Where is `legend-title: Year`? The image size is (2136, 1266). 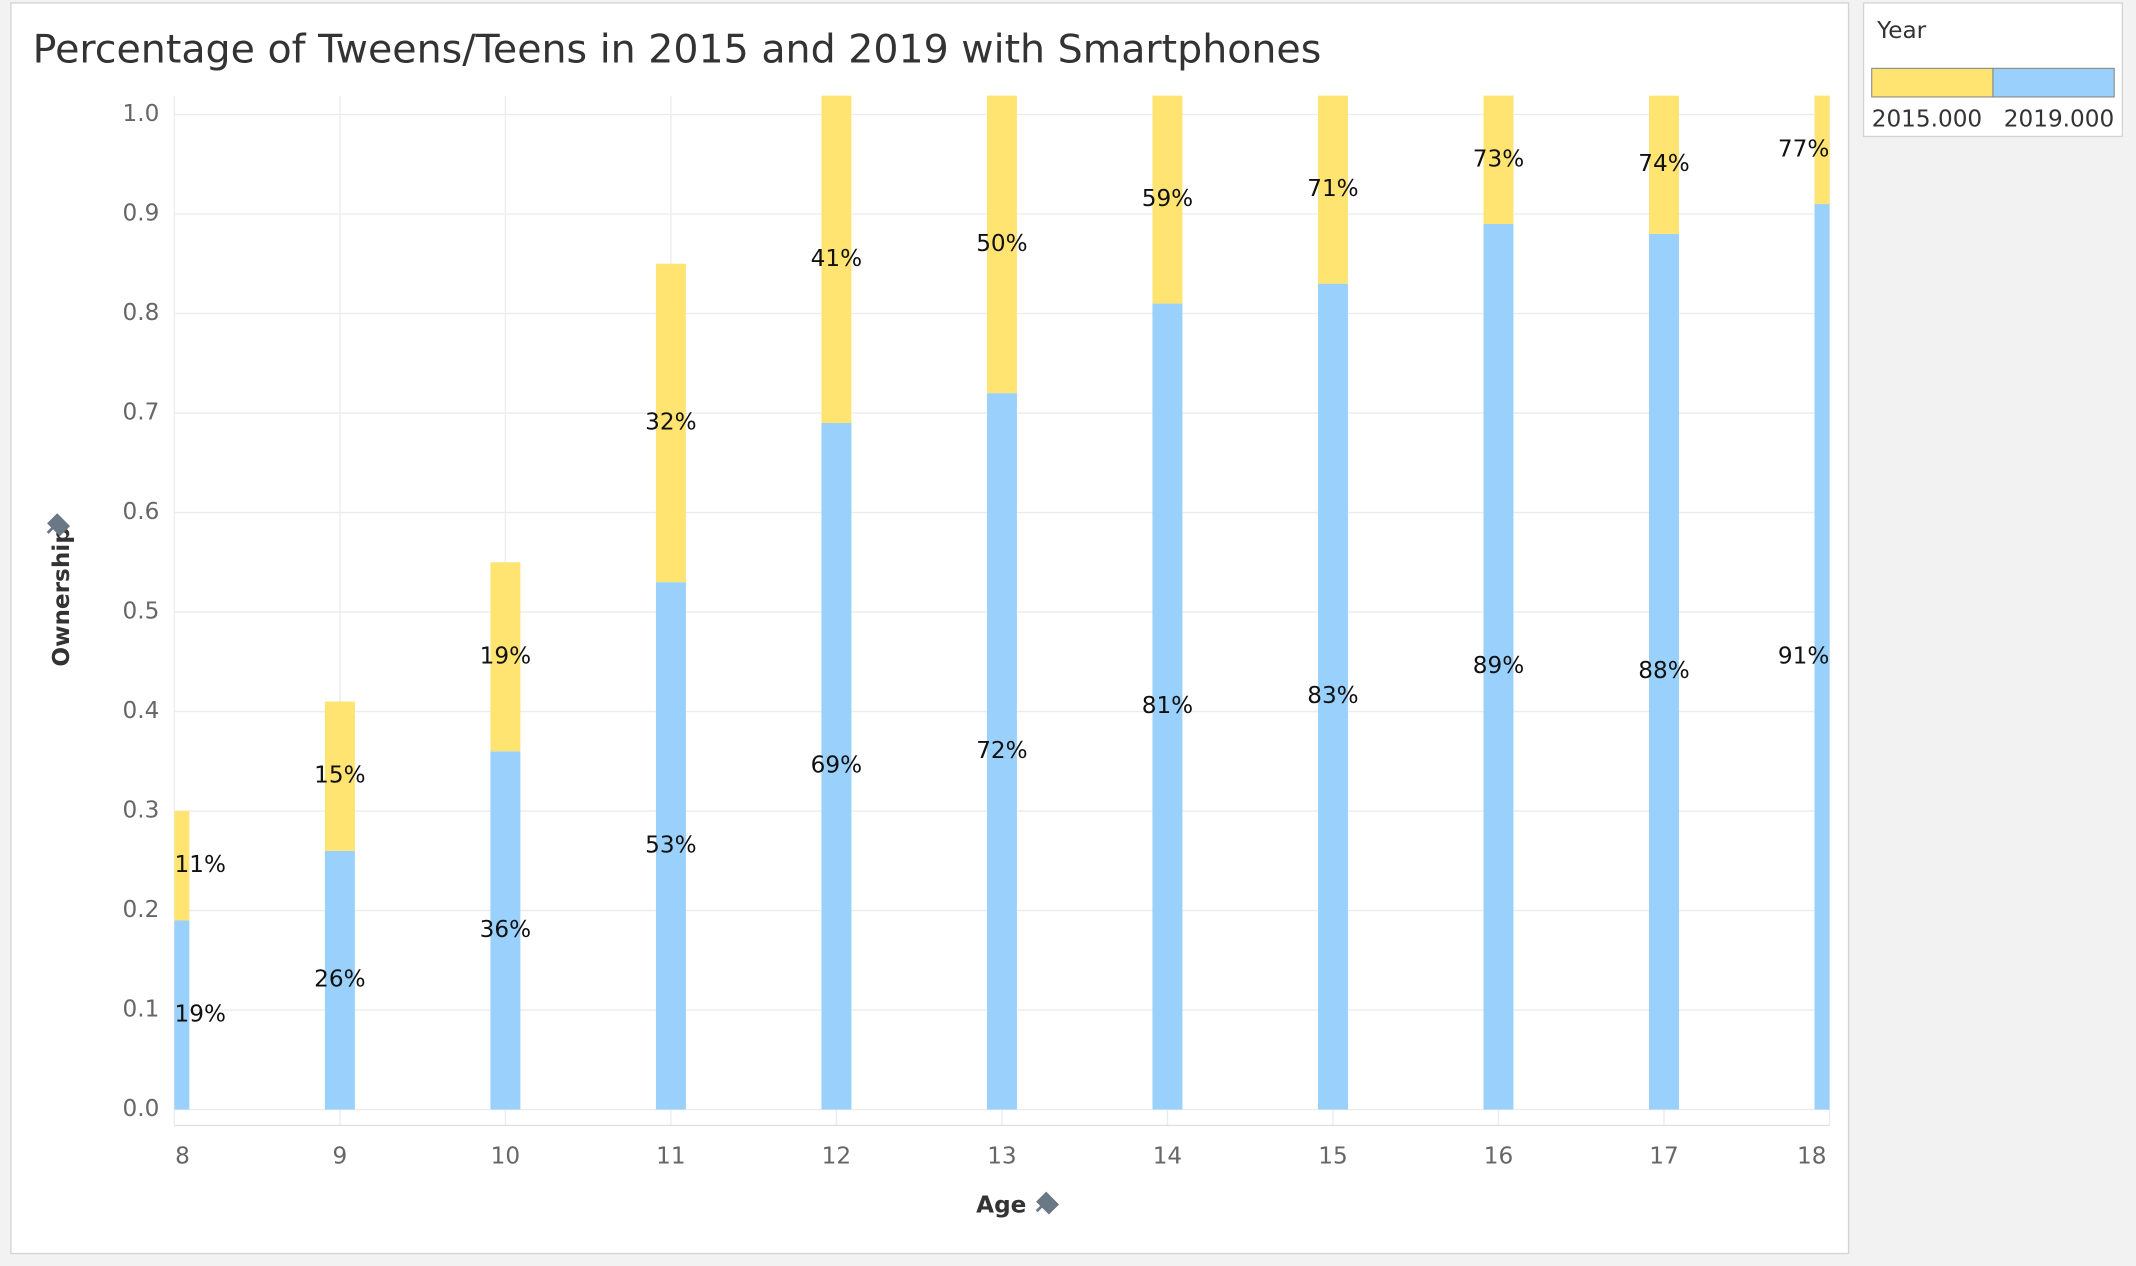 legend-title: Year is located at coordinates (1901, 31).